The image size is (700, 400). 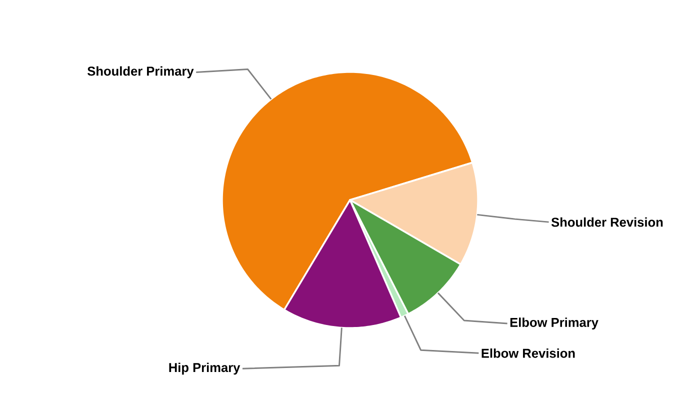 What do you see at coordinates (607, 222) in the screenshot?
I see `slice-label: Shoulder Revision` at bounding box center [607, 222].